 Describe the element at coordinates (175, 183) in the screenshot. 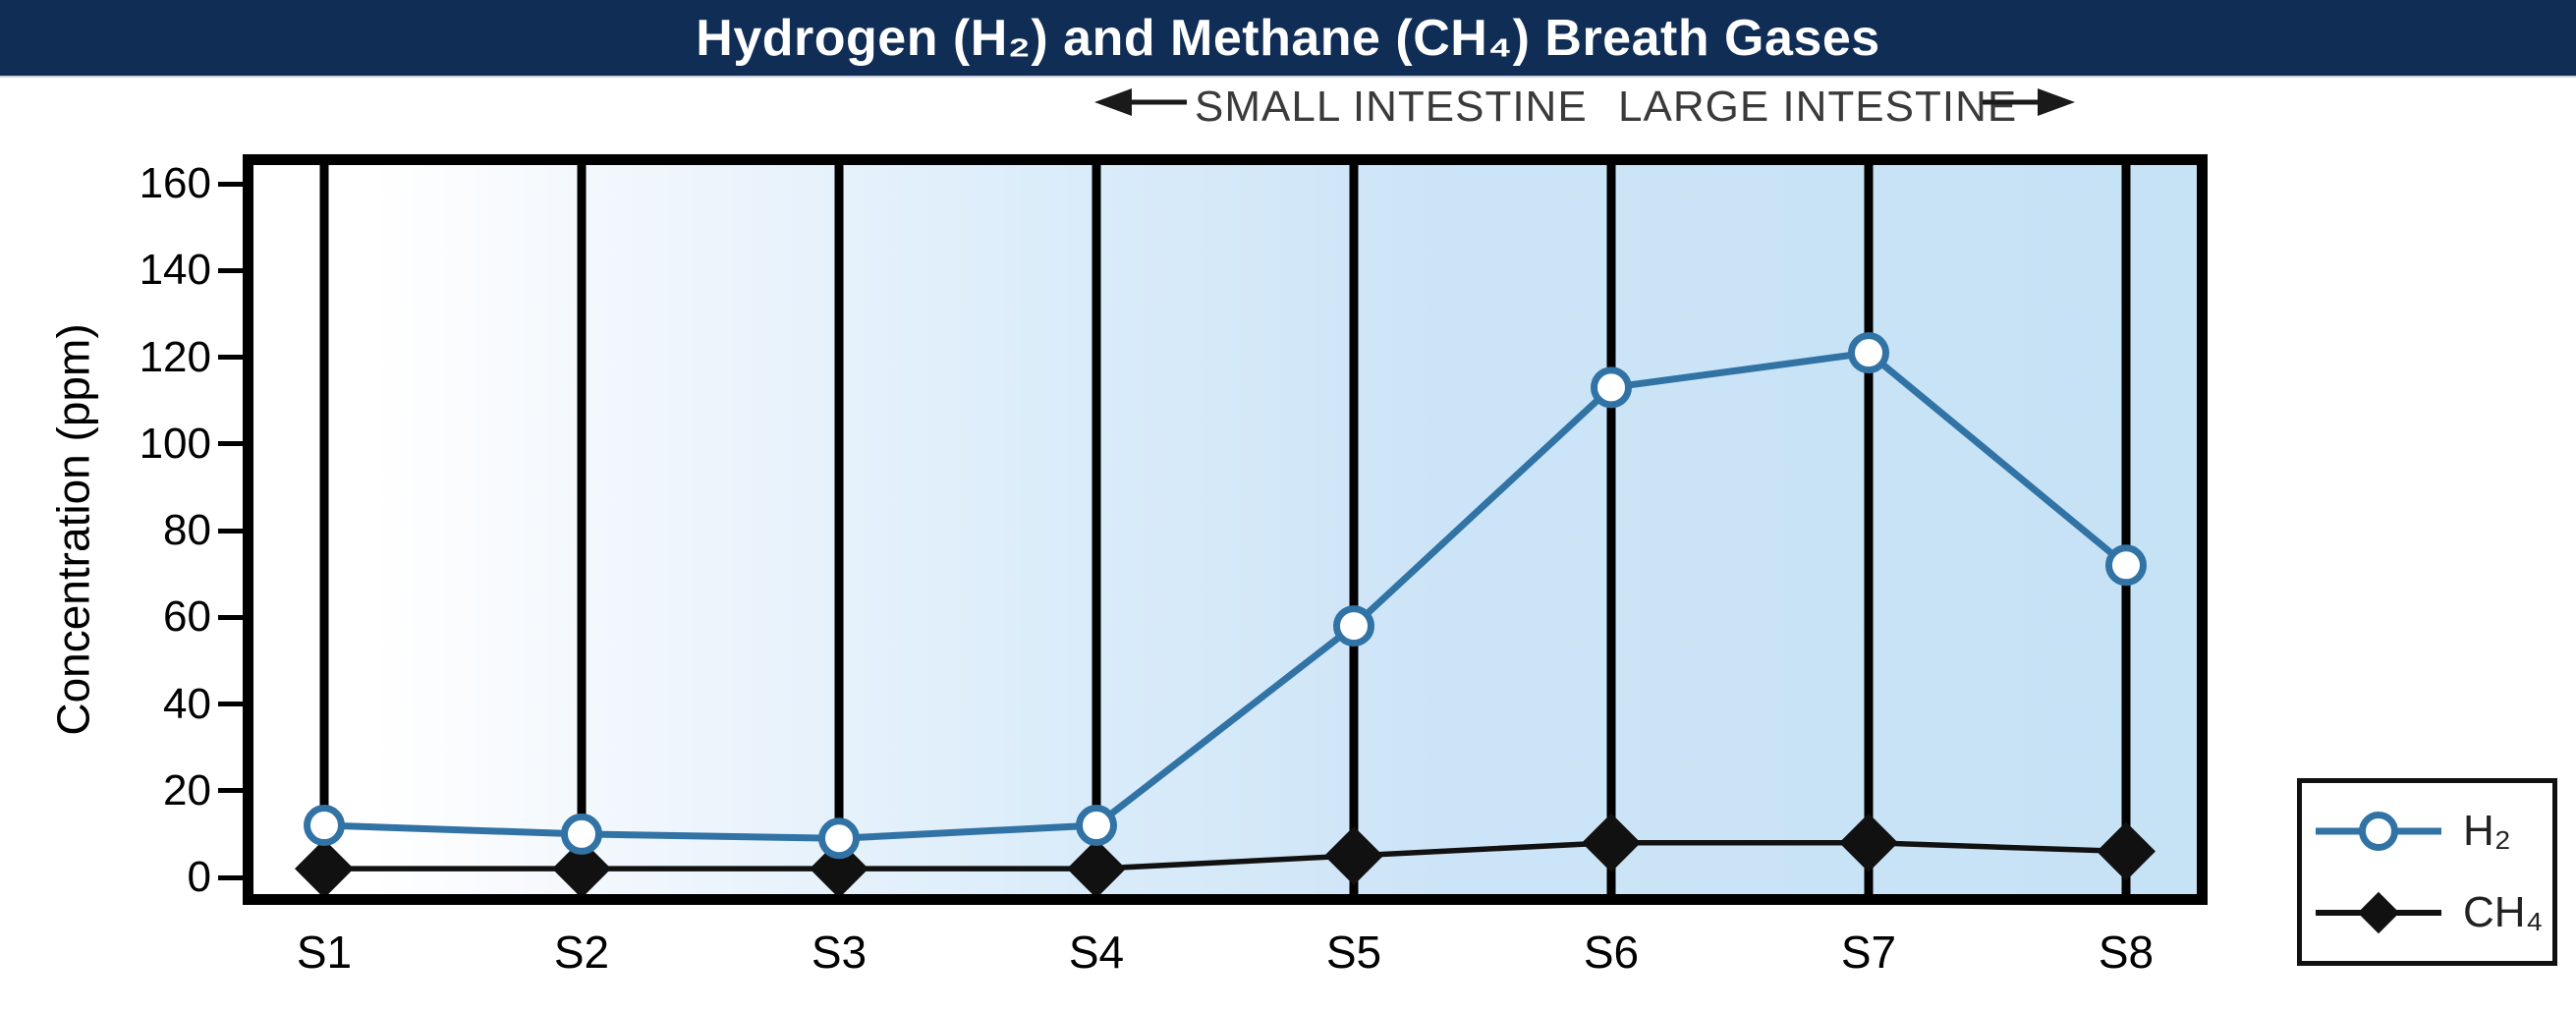

I see `y-tick-label-160: 160` at that location.